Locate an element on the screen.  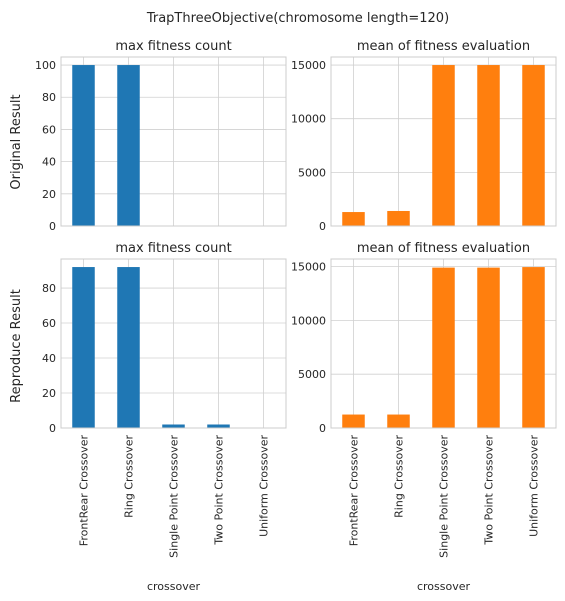
chart-panel-1: 0 20 40 60 80 100 max fitness count is located at coordinates (161, 136).